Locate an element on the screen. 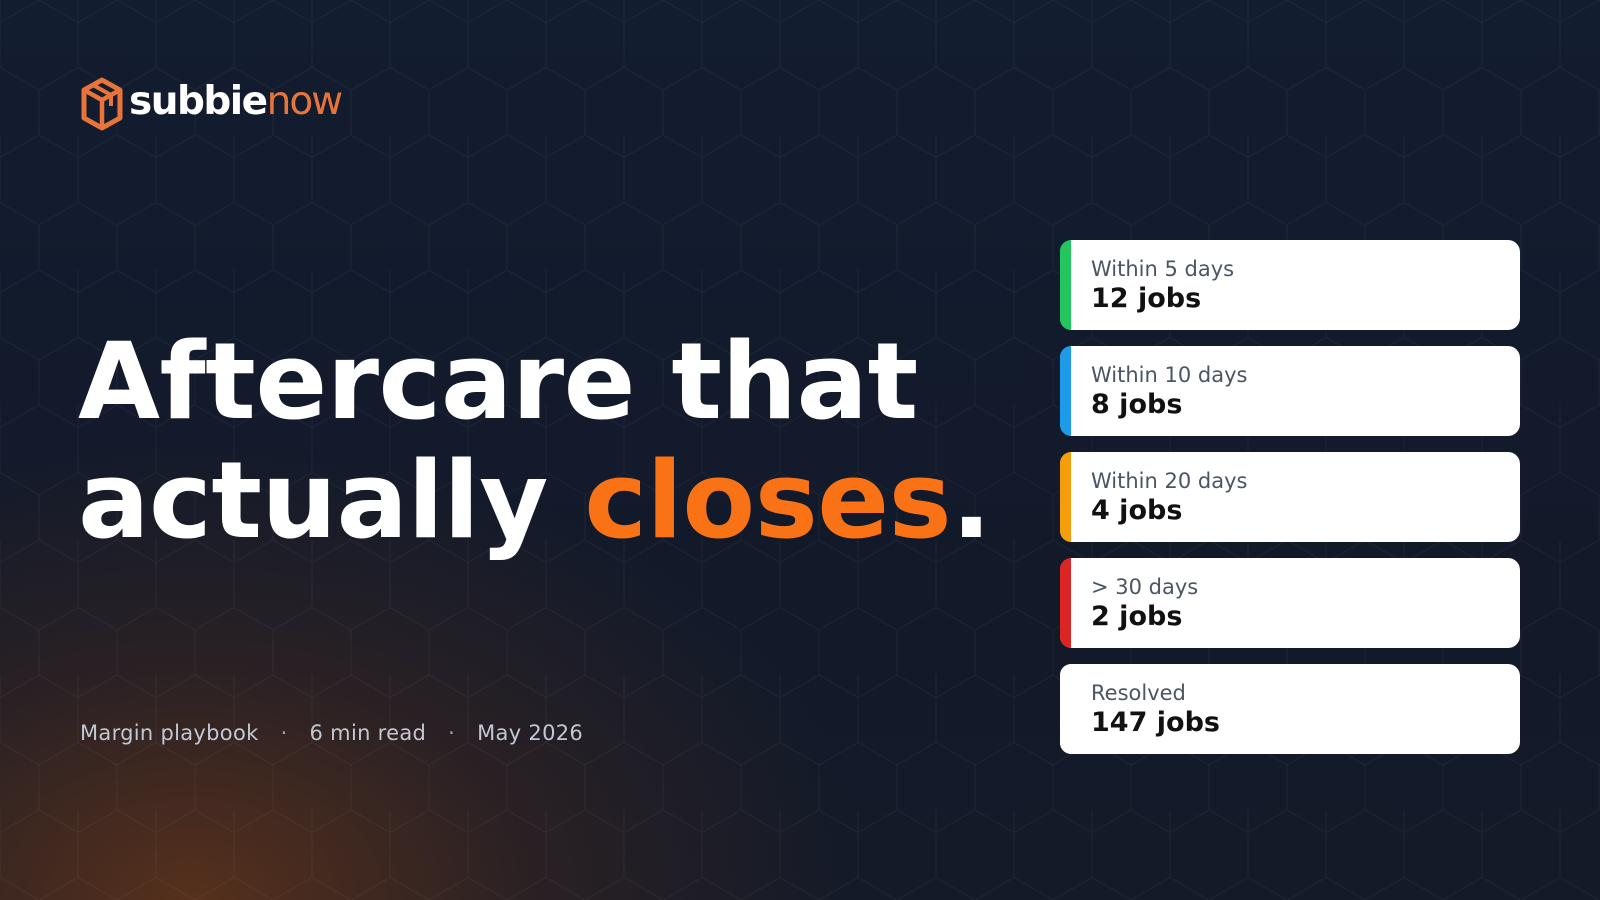  aging-card-value: 8 jobs is located at coordinates (1137, 404).